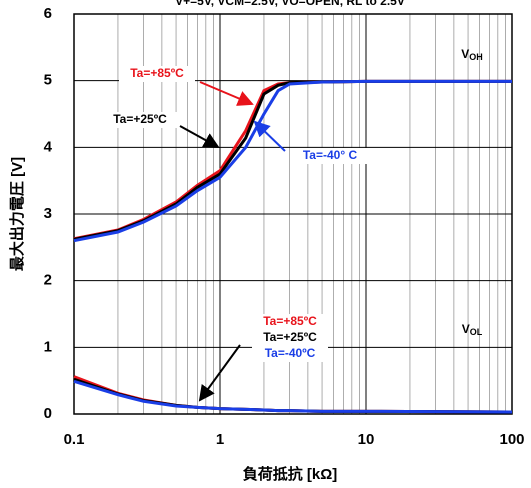 The image size is (531, 488). I want to click on chart-title: V+=5V, VCM=2.5V, VO=OPEN, RL to 2.5V, so click(290, 4).